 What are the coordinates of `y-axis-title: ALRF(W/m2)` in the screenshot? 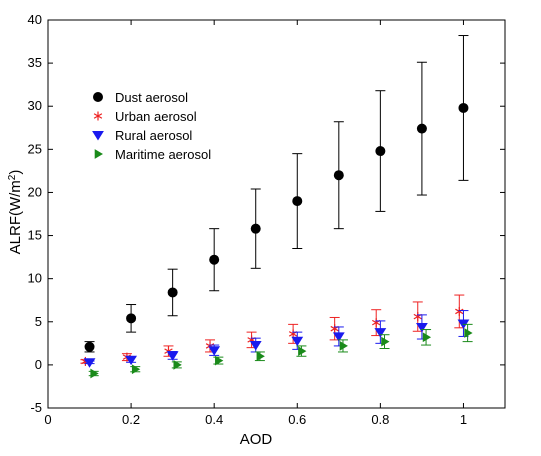 It's located at (15, 212).